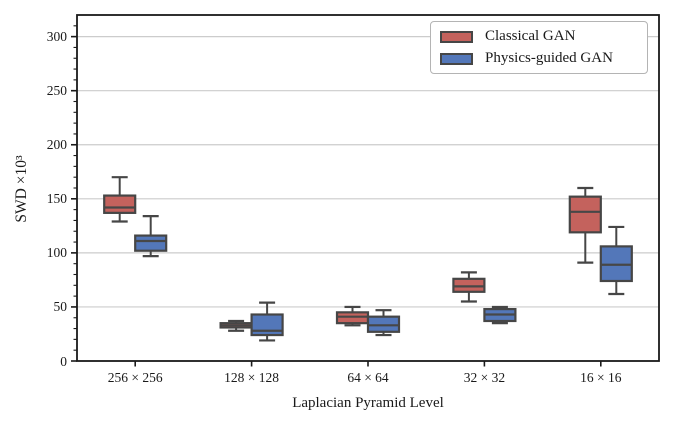 Image resolution: width=673 pixels, height=427 pixels. What do you see at coordinates (252, 377) in the screenshot?
I see `x-tick-label-128-128: 128 × 128` at bounding box center [252, 377].